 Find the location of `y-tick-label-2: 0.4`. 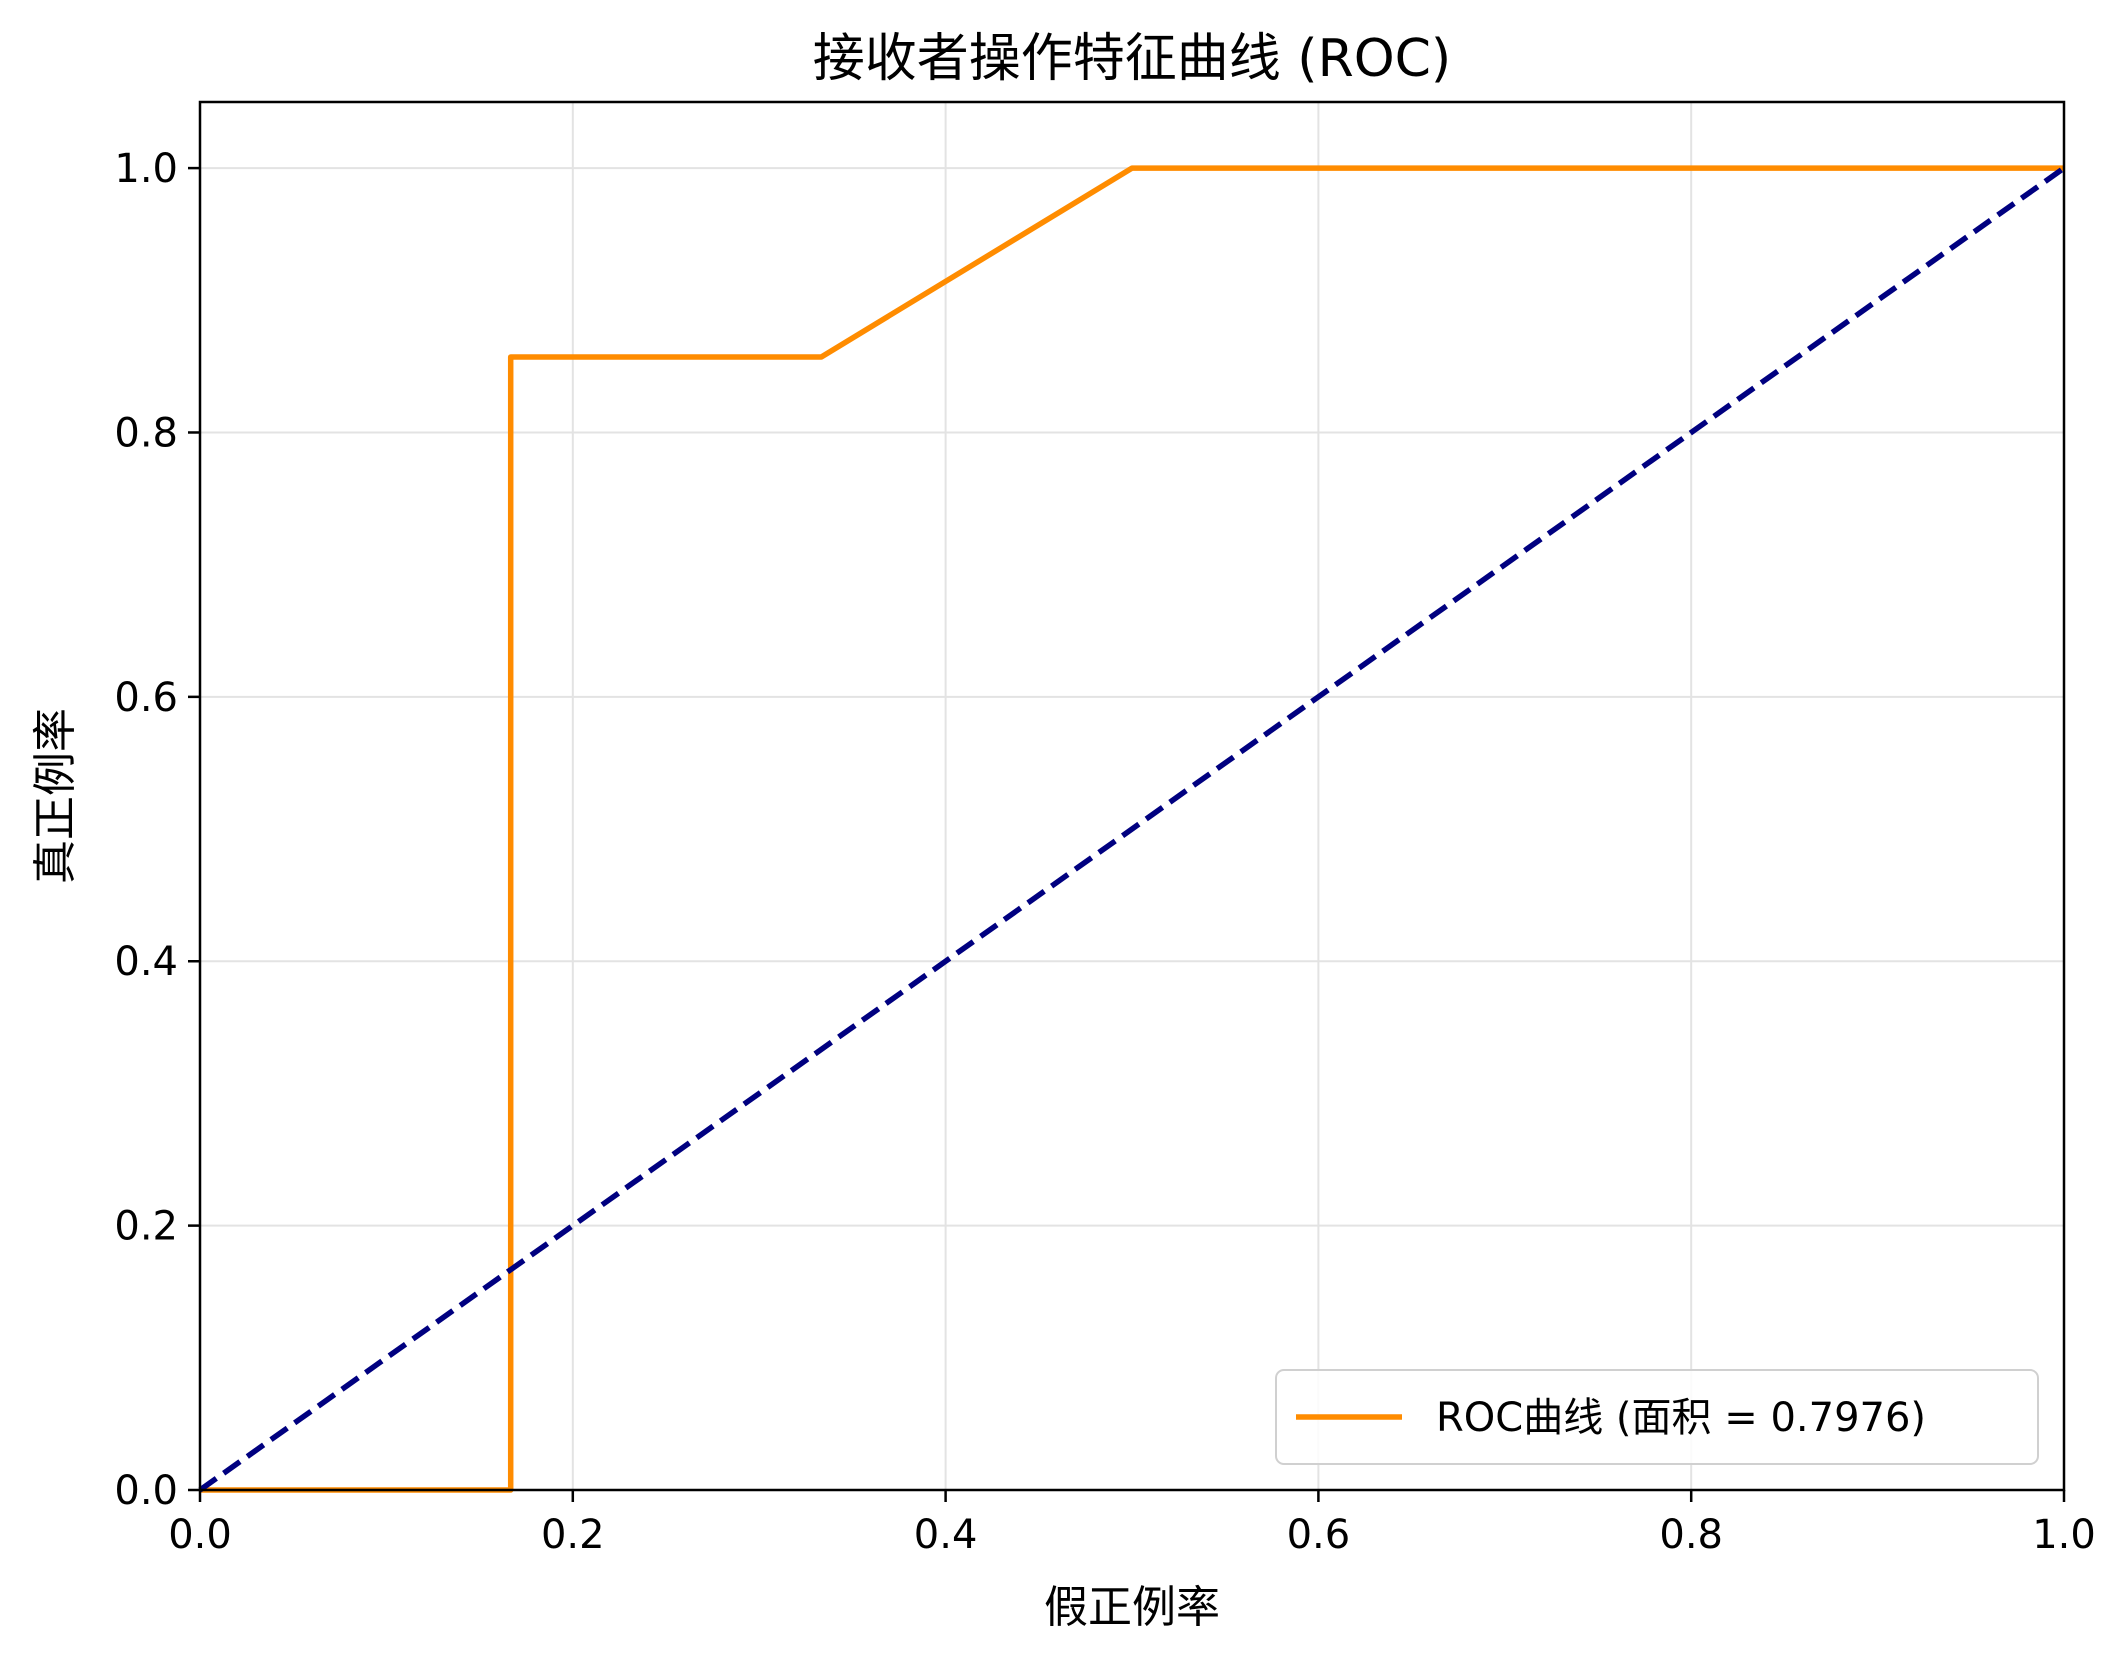

y-tick-label-2: 0.4 is located at coordinates (146, 962).